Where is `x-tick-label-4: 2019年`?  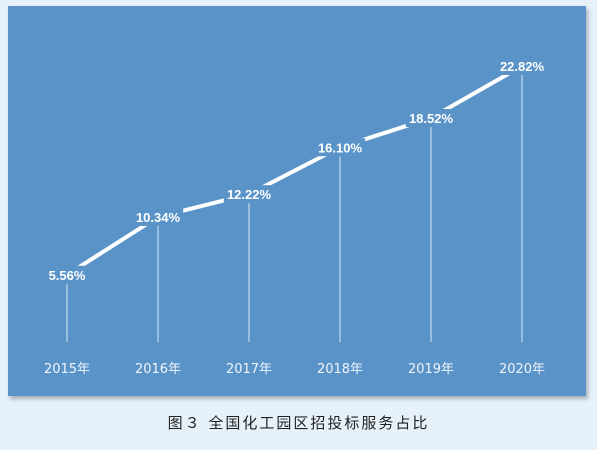 x-tick-label-4: 2019年 is located at coordinates (431, 369).